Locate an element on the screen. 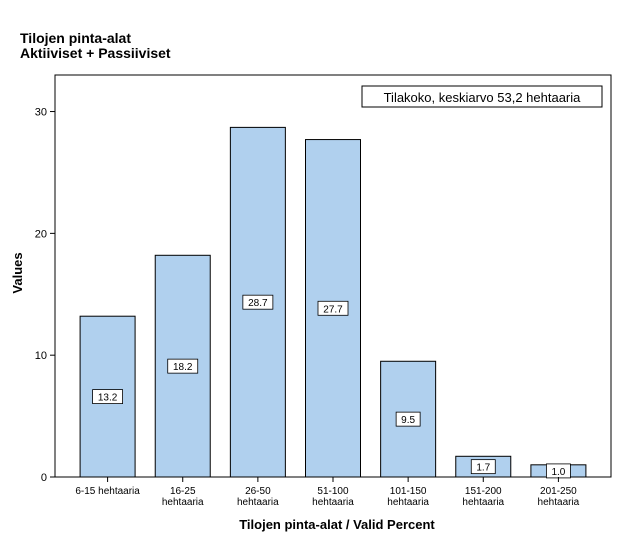 The height and width of the screenshot is (544, 629). y-axis: 0 10 20 30 is located at coordinates (45, 295).